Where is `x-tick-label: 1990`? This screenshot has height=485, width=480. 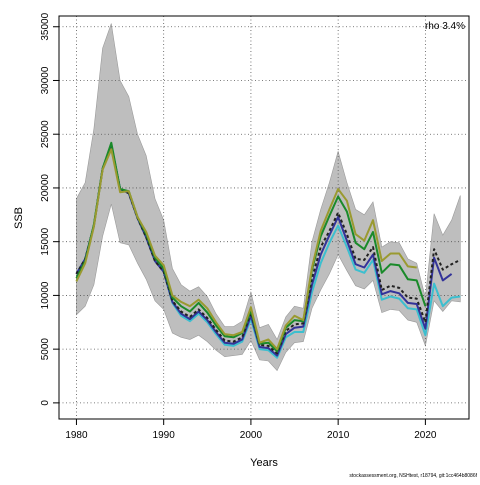
x-tick-label: 1990 is located at coordinates (164, 435).